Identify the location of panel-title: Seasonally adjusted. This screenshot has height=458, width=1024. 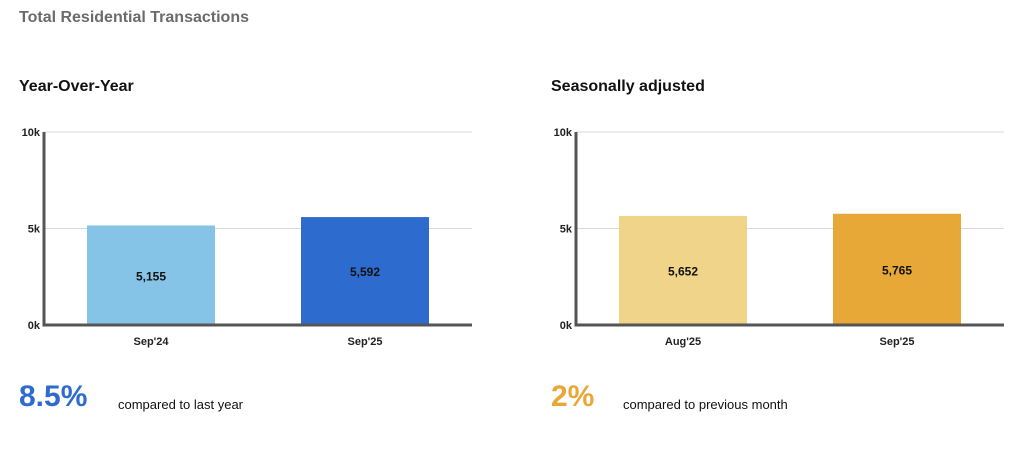
(628, 86).